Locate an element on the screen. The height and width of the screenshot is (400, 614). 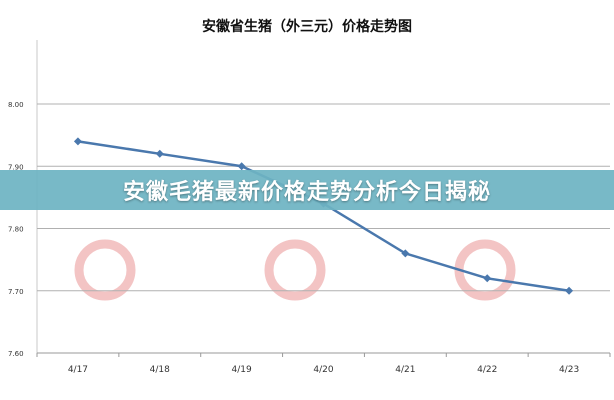
x-tick-label: 4/22 is located at coordinates (487, 370).